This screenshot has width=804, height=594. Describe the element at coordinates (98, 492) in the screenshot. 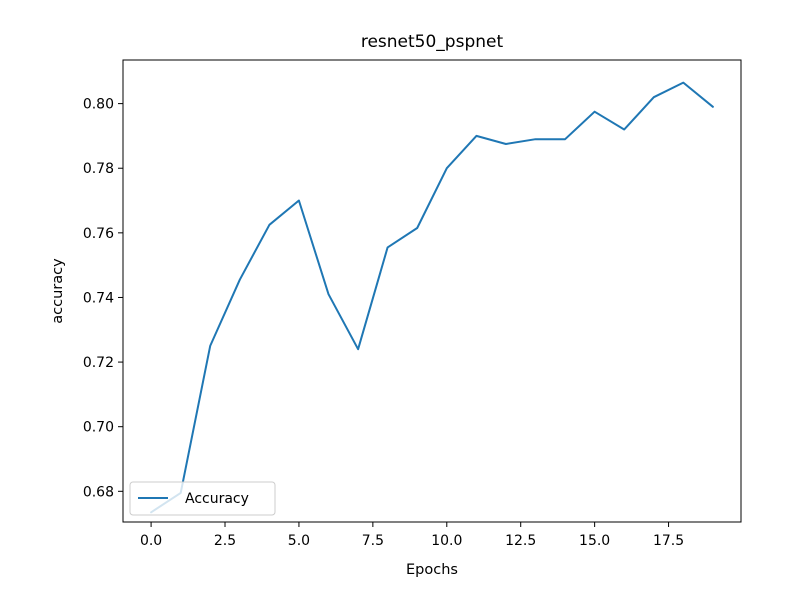

I see `y-tick-label: 0.68` at that location.